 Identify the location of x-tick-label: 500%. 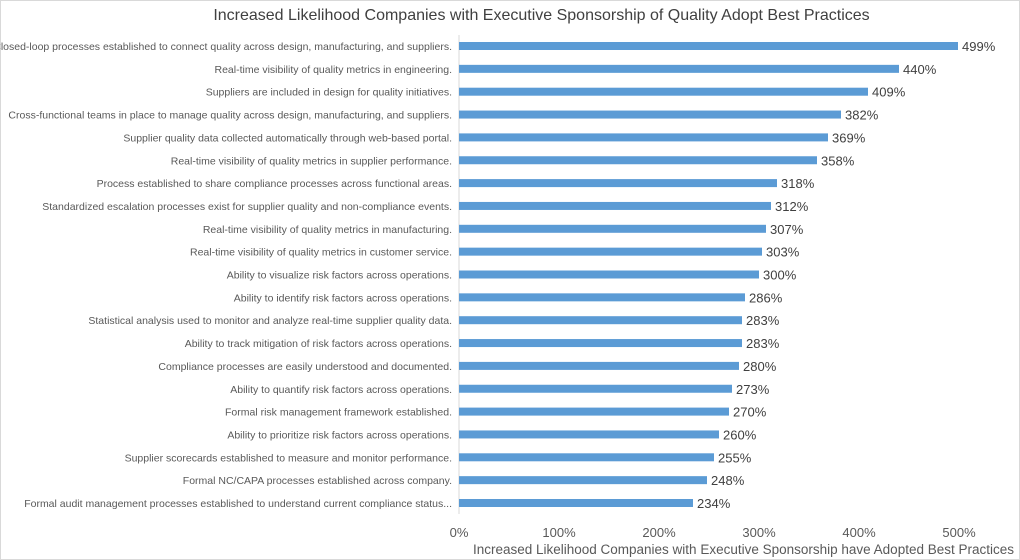
(959, 532).